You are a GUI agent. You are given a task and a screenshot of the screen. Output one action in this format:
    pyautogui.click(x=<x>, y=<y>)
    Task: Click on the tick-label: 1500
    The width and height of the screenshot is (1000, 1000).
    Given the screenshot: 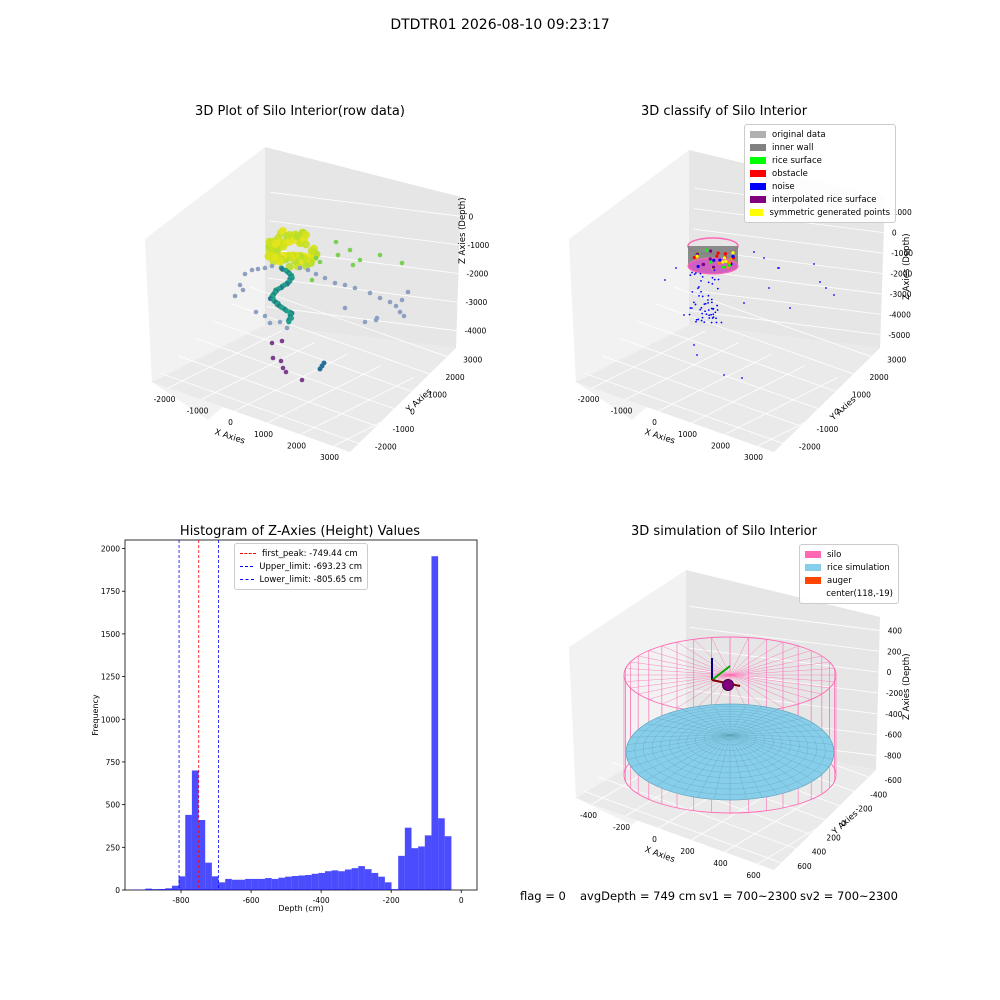 What is the action you would take?
    pyautogui.click(x=110, y=634)
    